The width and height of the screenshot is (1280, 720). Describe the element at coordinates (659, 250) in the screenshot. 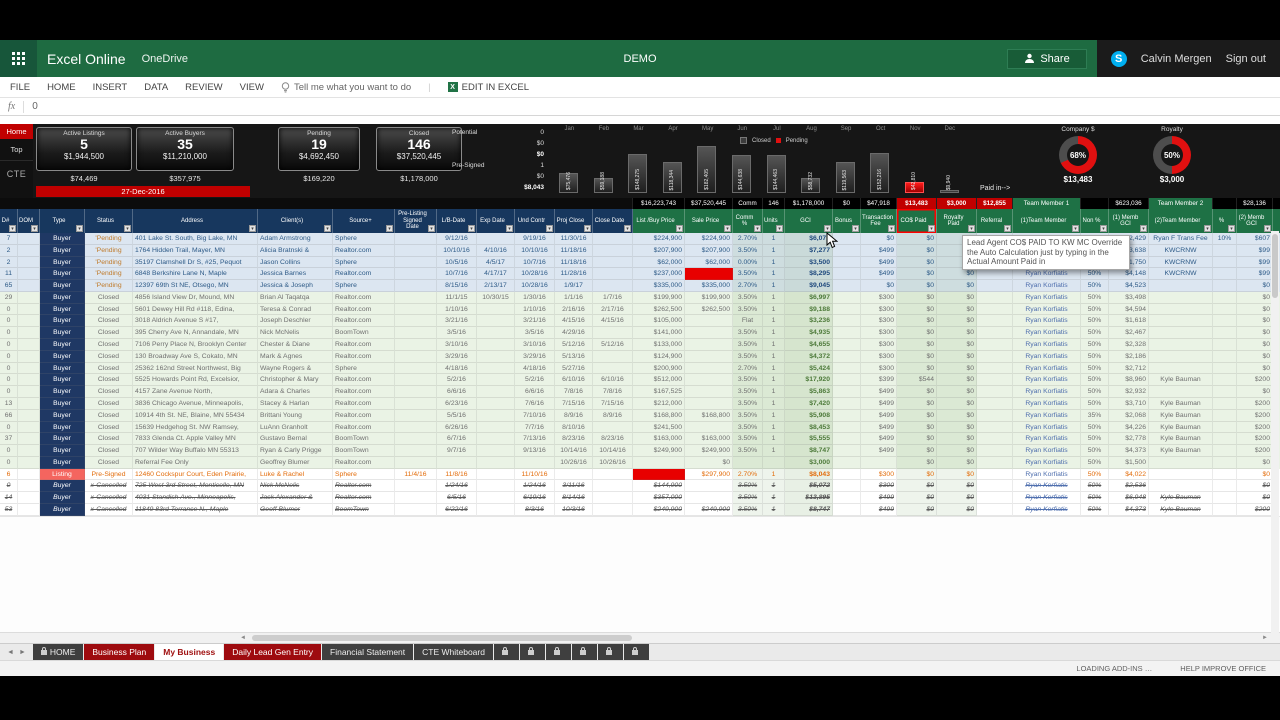

I see `cell-list: $207,900` at that location.